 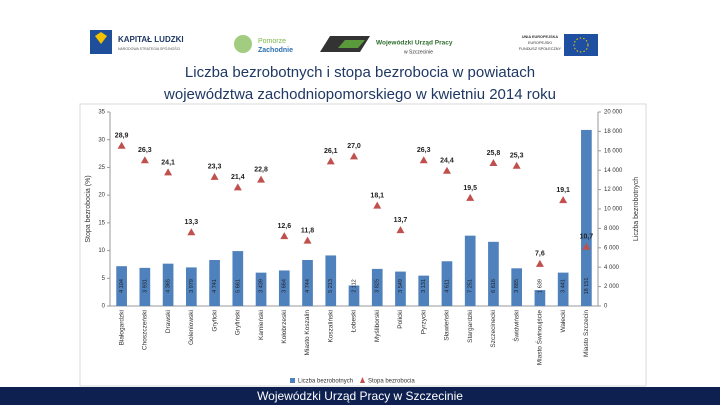 What do you see at coordinates (238, 177) in the screenshot?
I see `marker-label: 21,4` at bounding box center [238, 177].